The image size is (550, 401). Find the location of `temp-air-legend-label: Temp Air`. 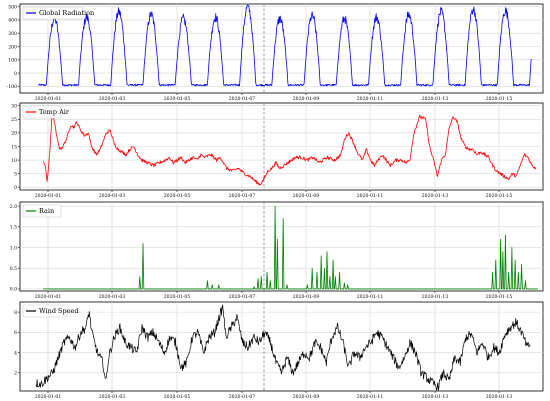

temp-air-legend-label: Temp Air is located at coordinates (54, 112).